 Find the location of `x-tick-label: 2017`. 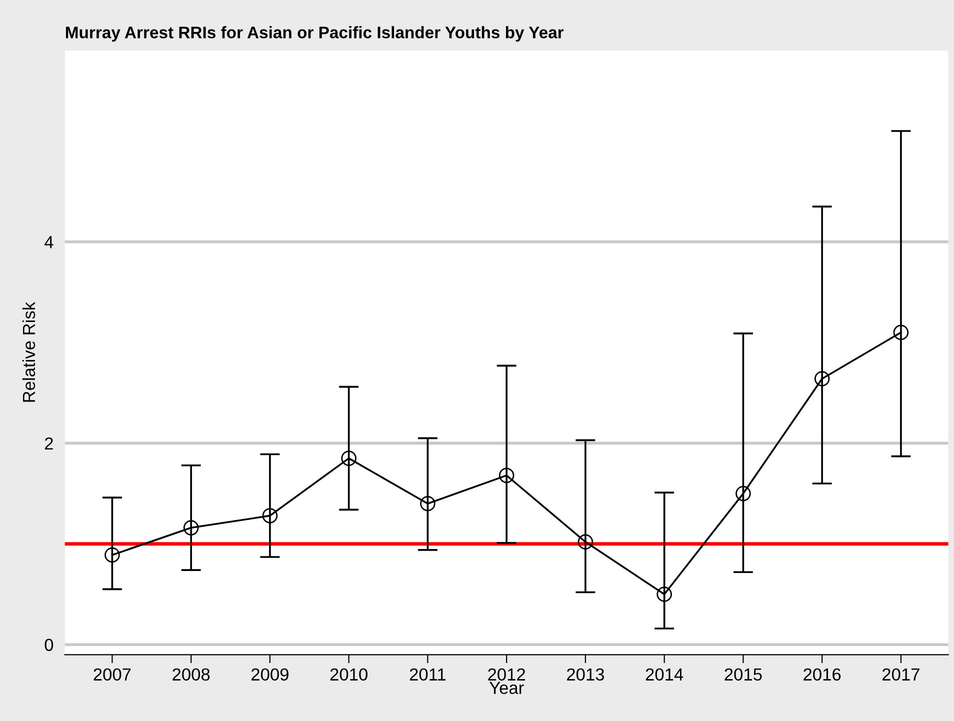

x-tick-label: 2017 is located at coordinates (901, 674).